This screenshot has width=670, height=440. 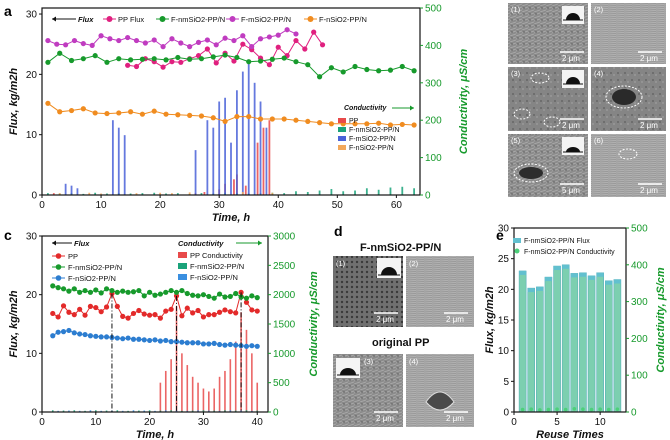 I want to click on y2-tick-label: 1500, so click(x=284, y=325).